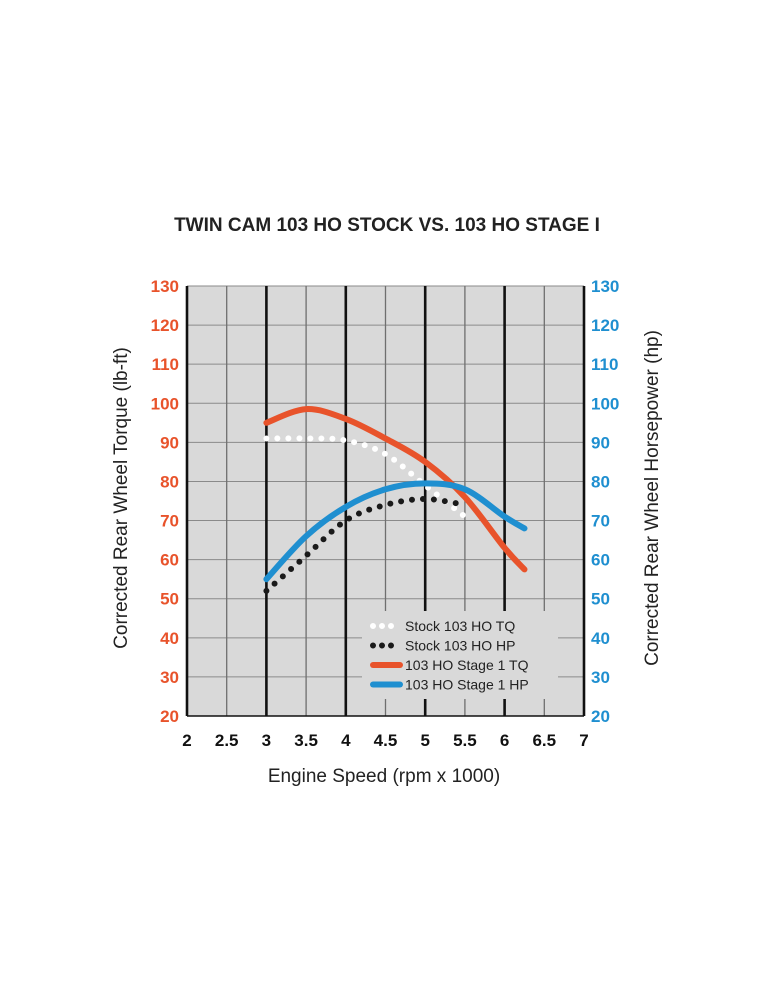  I want to click on y-tick-left-label: 80, so click(169, 481).